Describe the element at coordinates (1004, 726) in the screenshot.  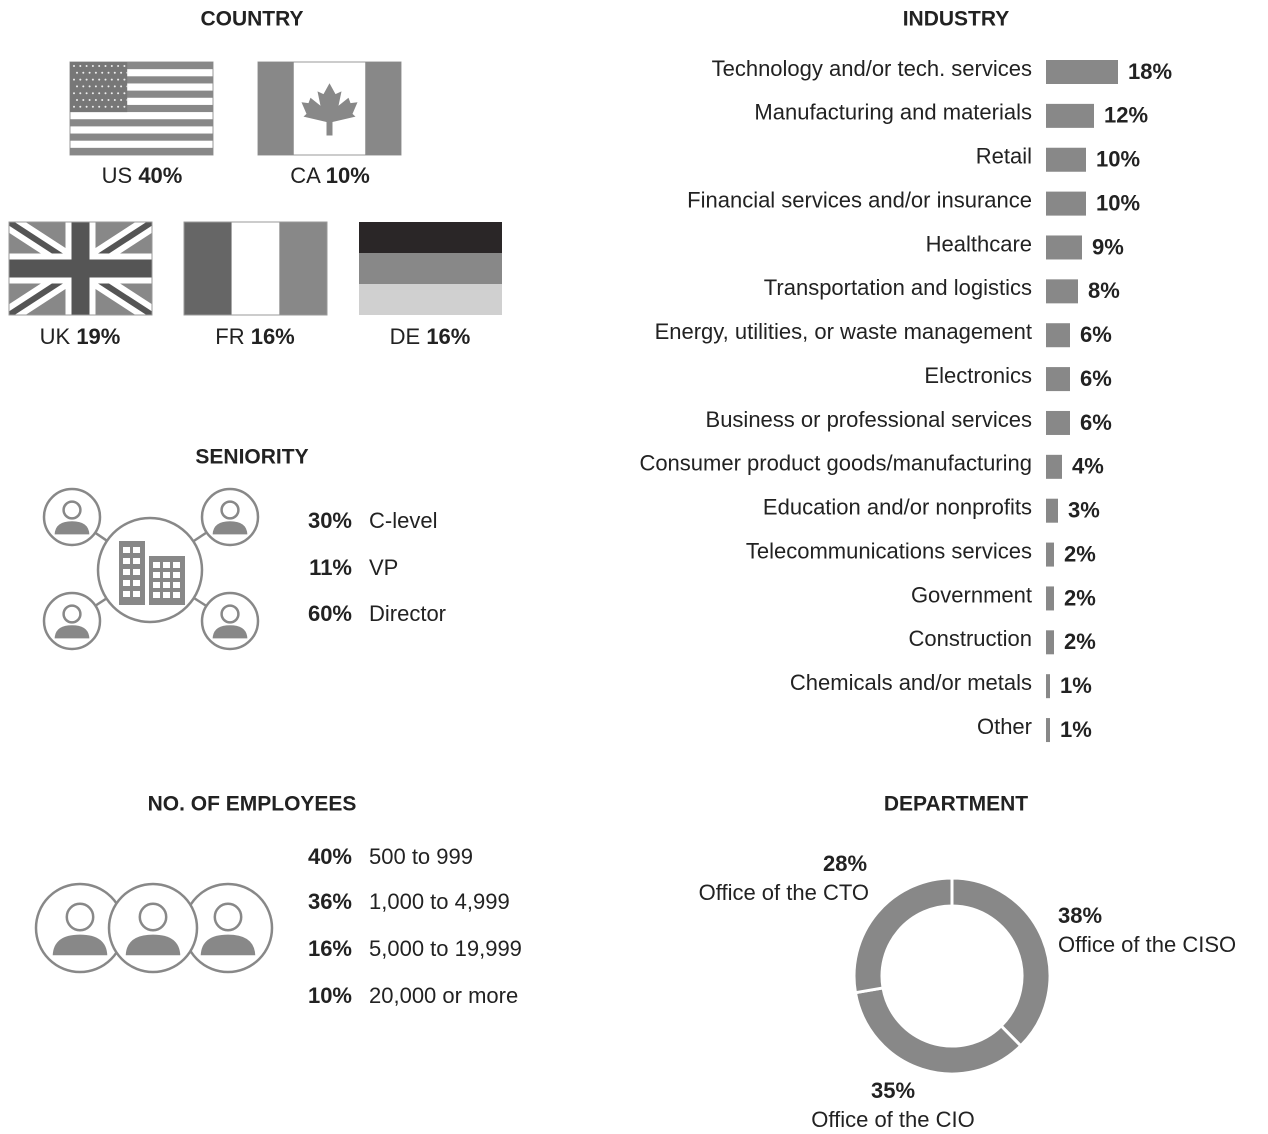
I see `industry-label: Other` at that location.